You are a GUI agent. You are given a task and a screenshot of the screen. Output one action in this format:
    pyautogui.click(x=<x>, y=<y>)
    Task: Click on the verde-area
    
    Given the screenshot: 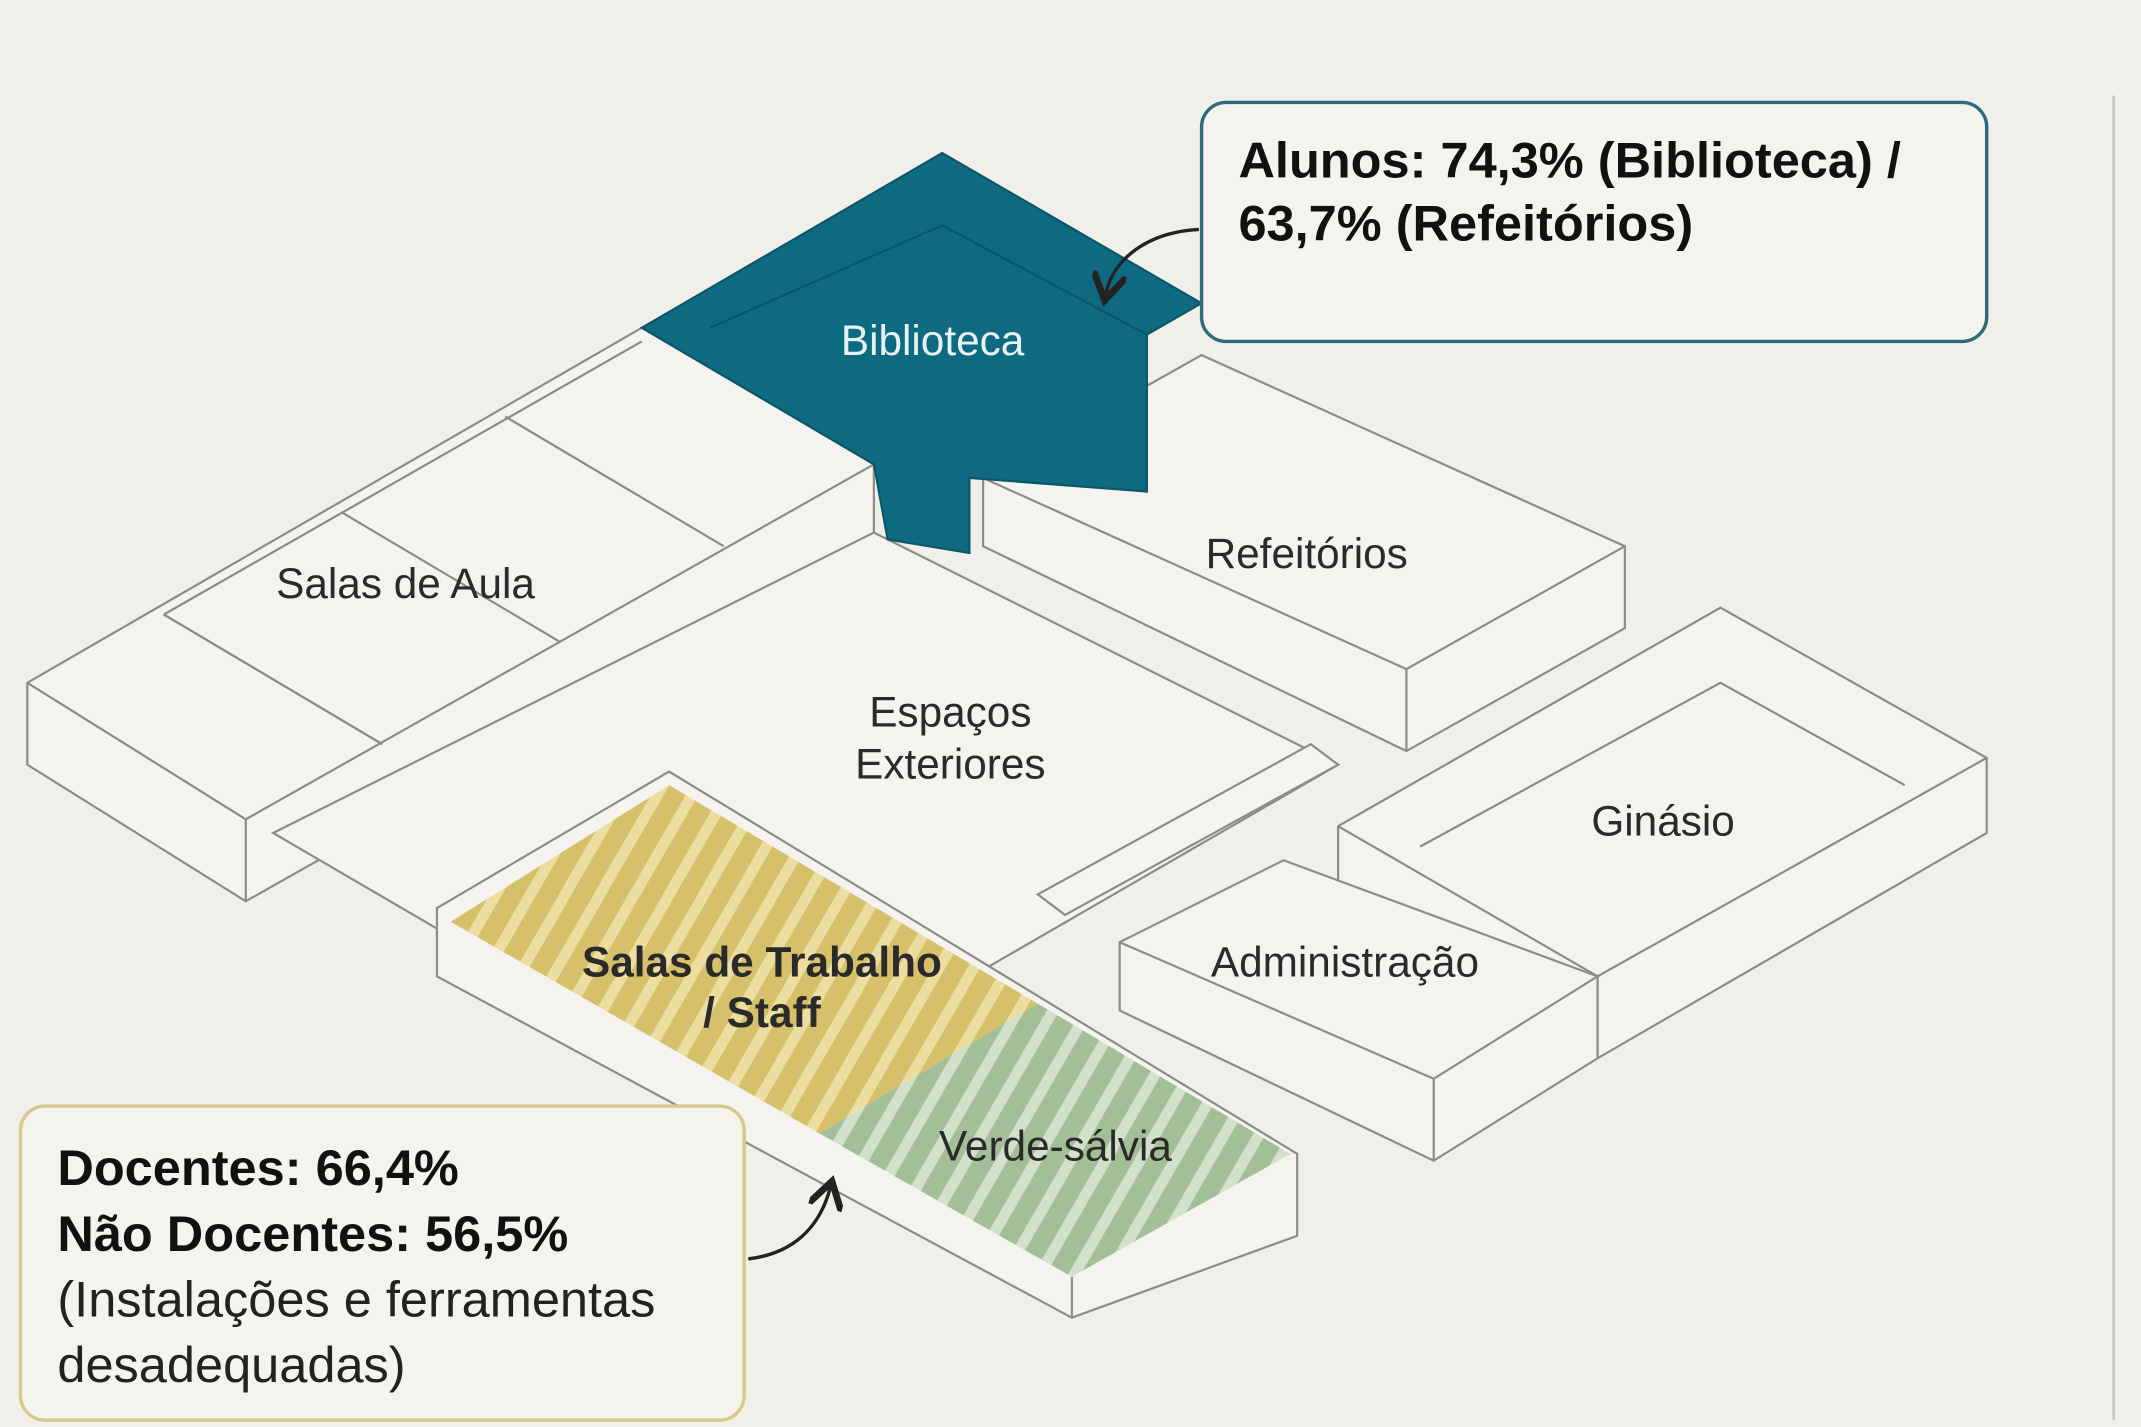 What is the action you would take?
    pyautogui.click(x=1055, y=1140)
    